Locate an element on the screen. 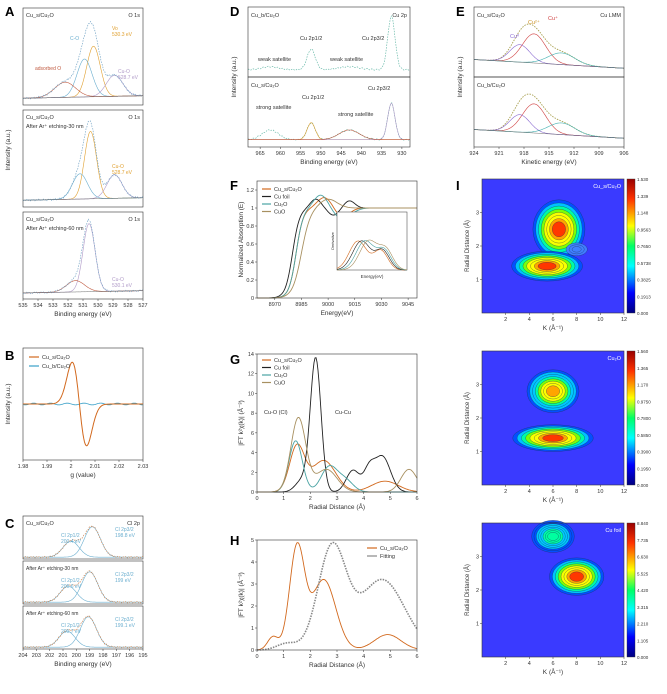 The width and height of the screenshot is (667, 694). x-tick-label: 203 is located at coordinates (36, 656).